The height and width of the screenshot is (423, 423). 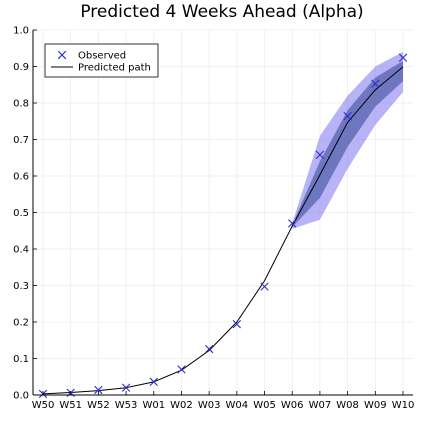 What do you see at coordinates (102, 56) in the screenshot?
I see `legend-observed-label: Observed` at bounding box center [102, 56].